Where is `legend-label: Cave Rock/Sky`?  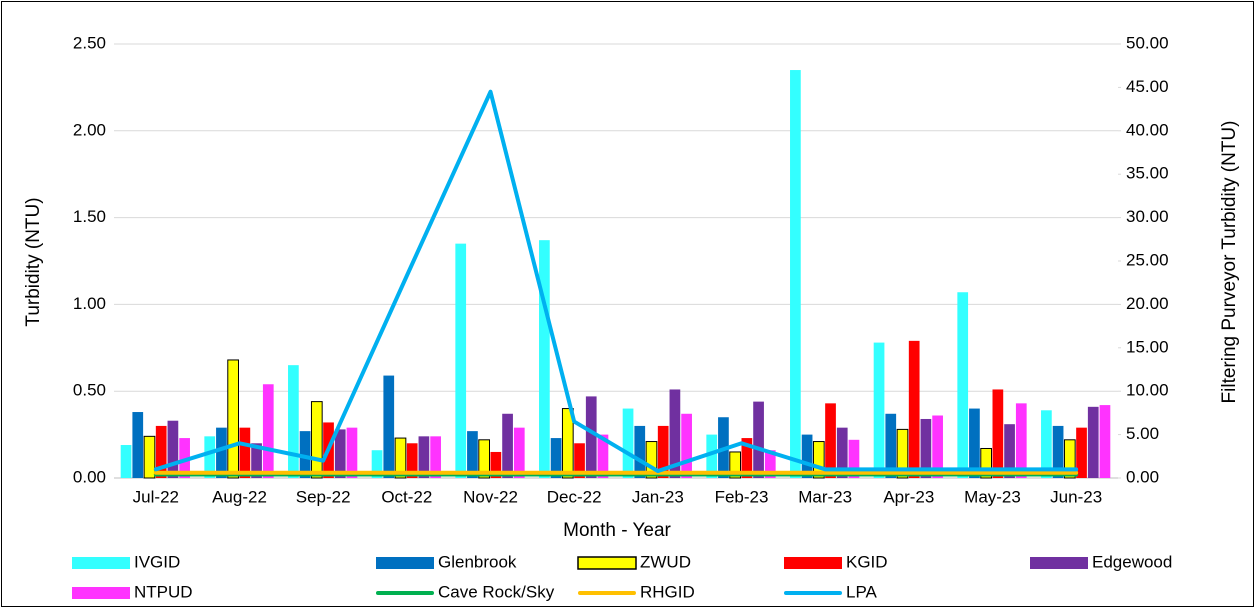 legend-label: Cave Rock/Sky is located at coordinates (496, 591).